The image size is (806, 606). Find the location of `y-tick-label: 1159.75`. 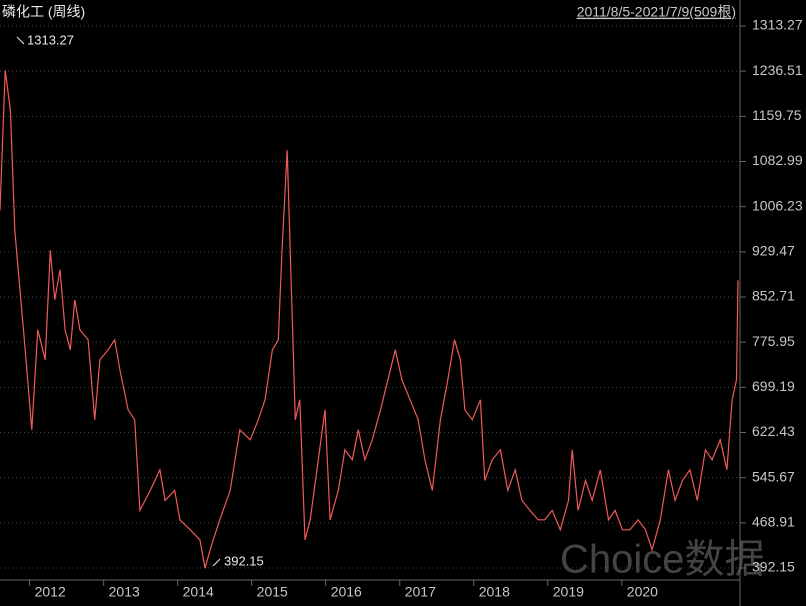

y-tick-label: 1159.75 is located at coordinates (777, 115).